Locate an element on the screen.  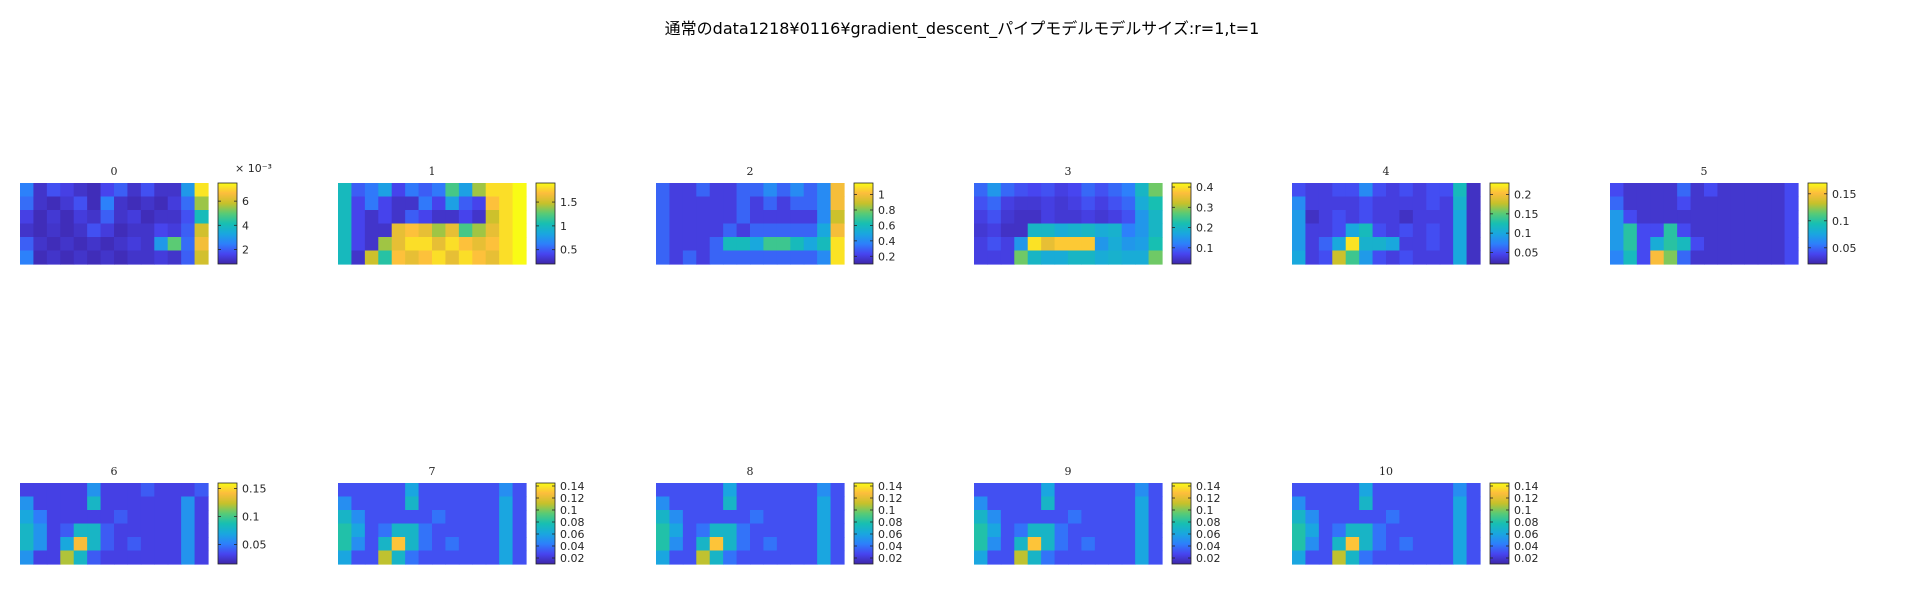
colorbar-tick-label: 0.8 is located at coordinates (887, 210).